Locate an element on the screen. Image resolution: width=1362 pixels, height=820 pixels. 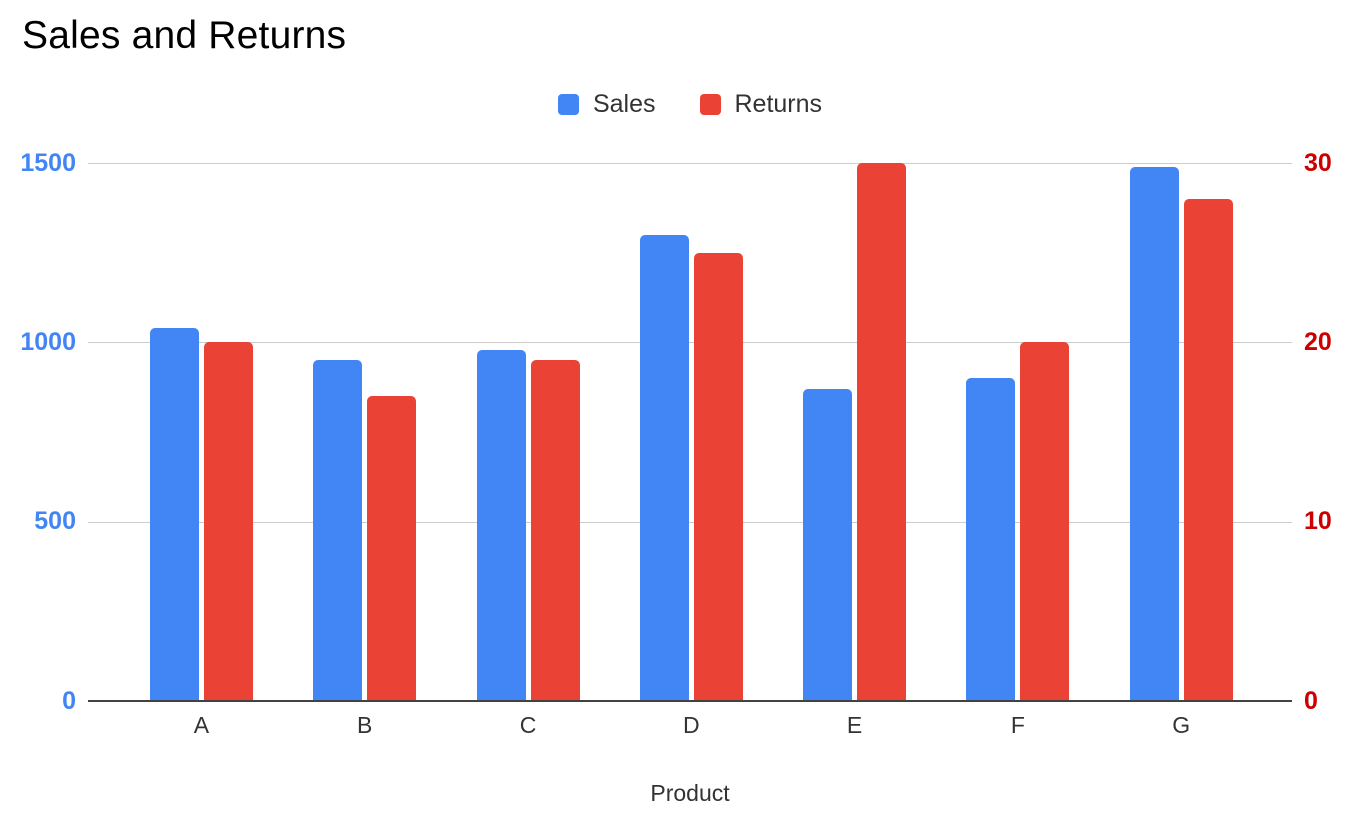
category-label-b: B is located at coordinates (365, 725).